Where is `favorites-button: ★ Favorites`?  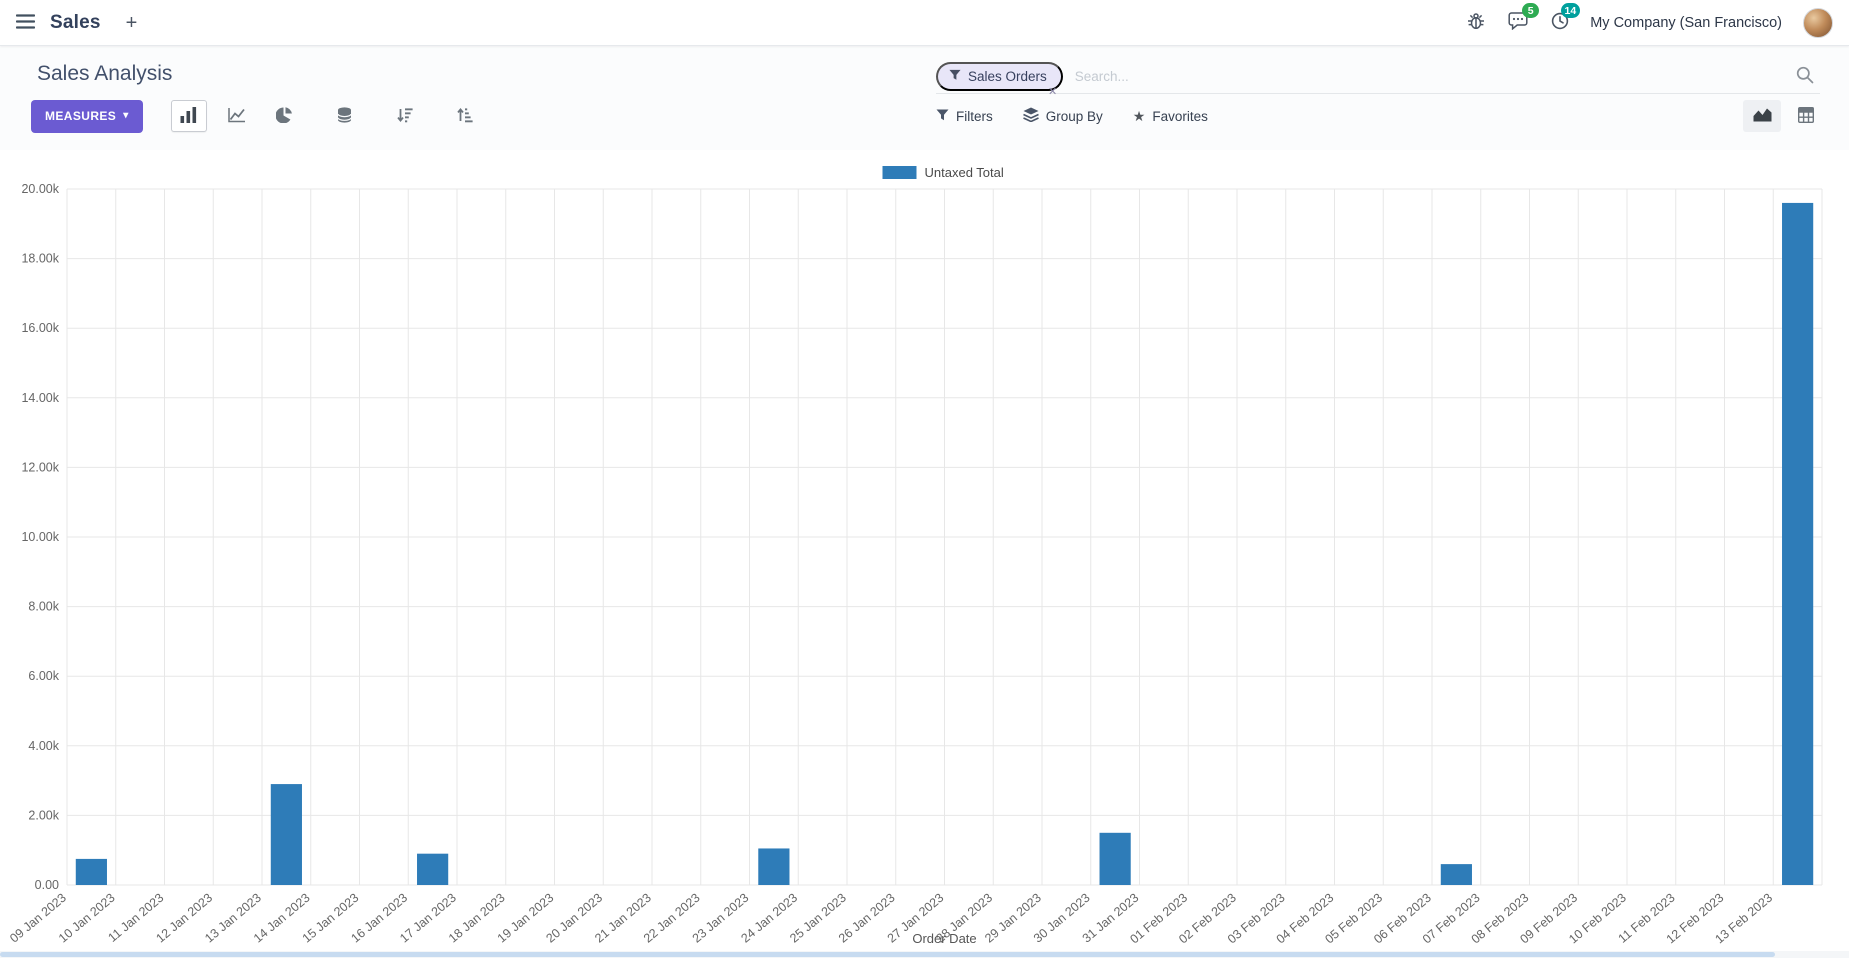 favorites-button: ★ Favorites is located at coordinates (1170, 116).